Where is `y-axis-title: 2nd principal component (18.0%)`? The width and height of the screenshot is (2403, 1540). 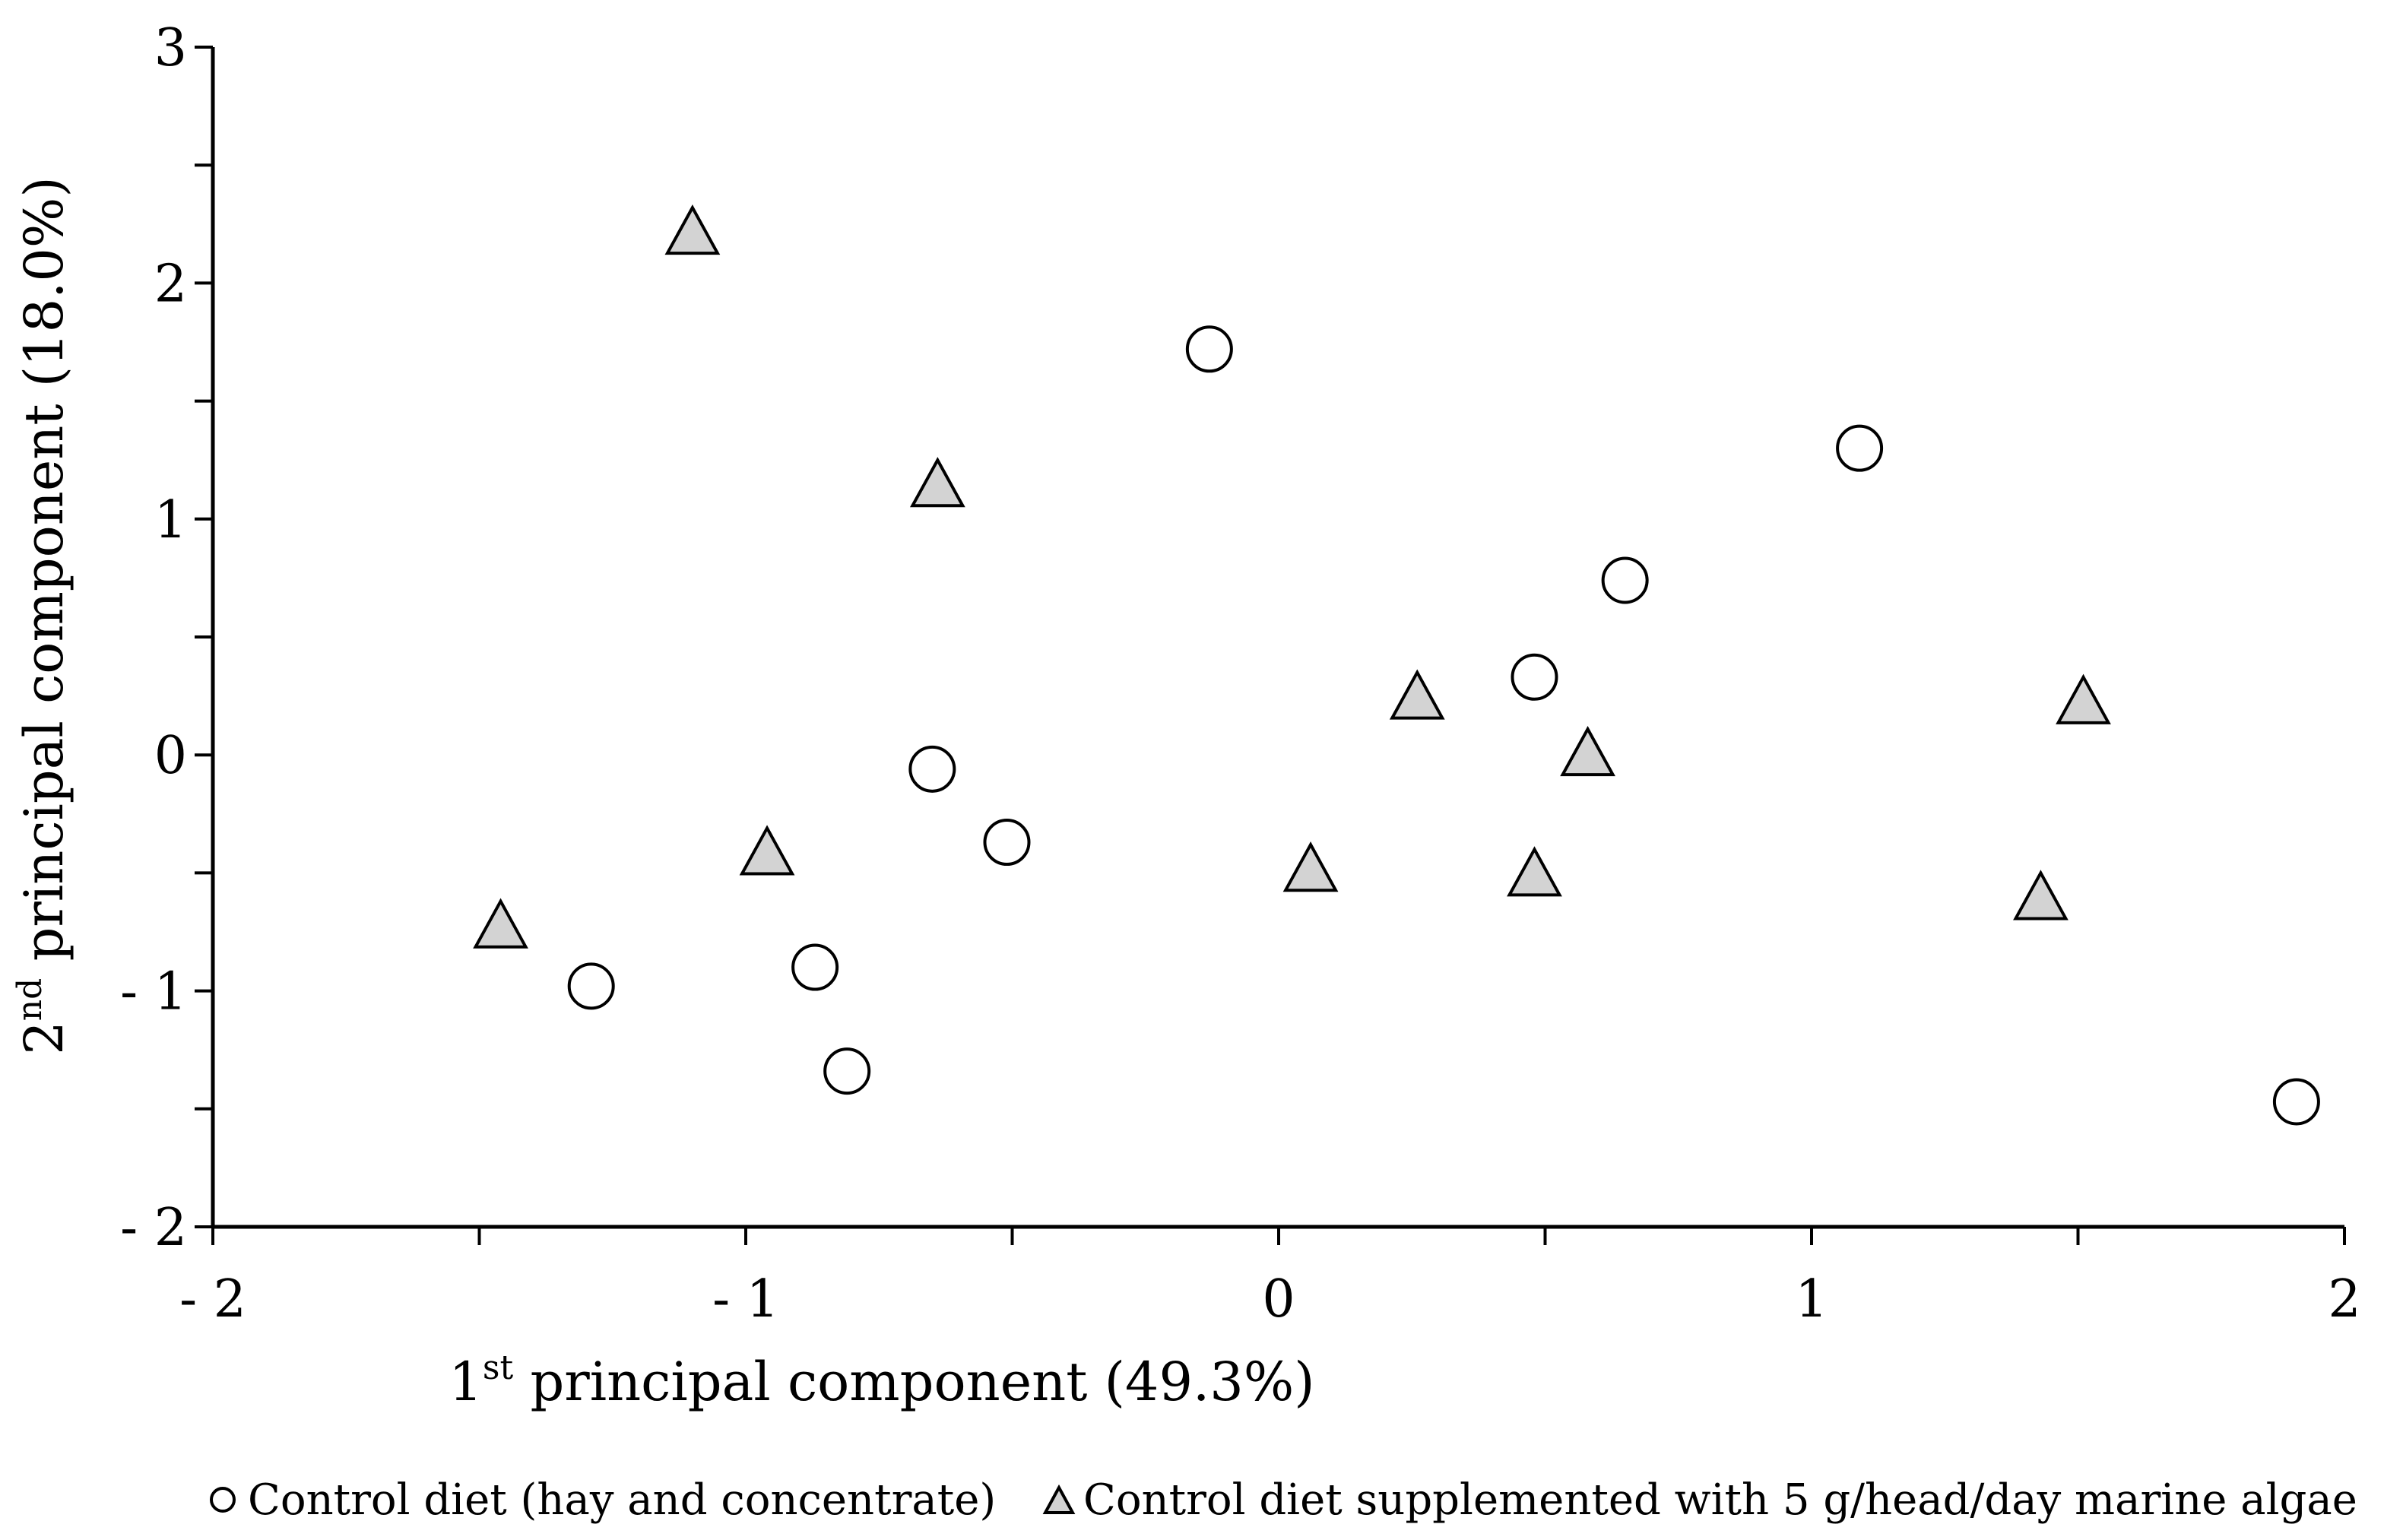
y-axis-title: 2nd principal component (18.0%) is located at coordinates (43, 615).